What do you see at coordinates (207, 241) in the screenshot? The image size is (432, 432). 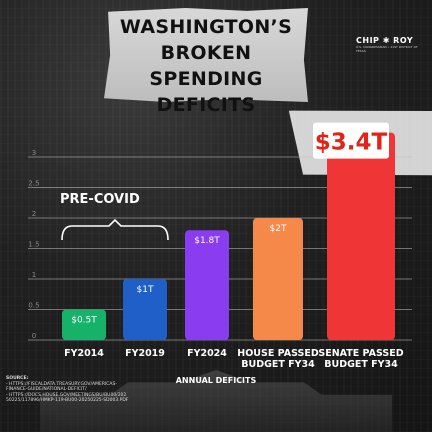 I see `data-label: $1.8T` at bounding box center [207, 241].